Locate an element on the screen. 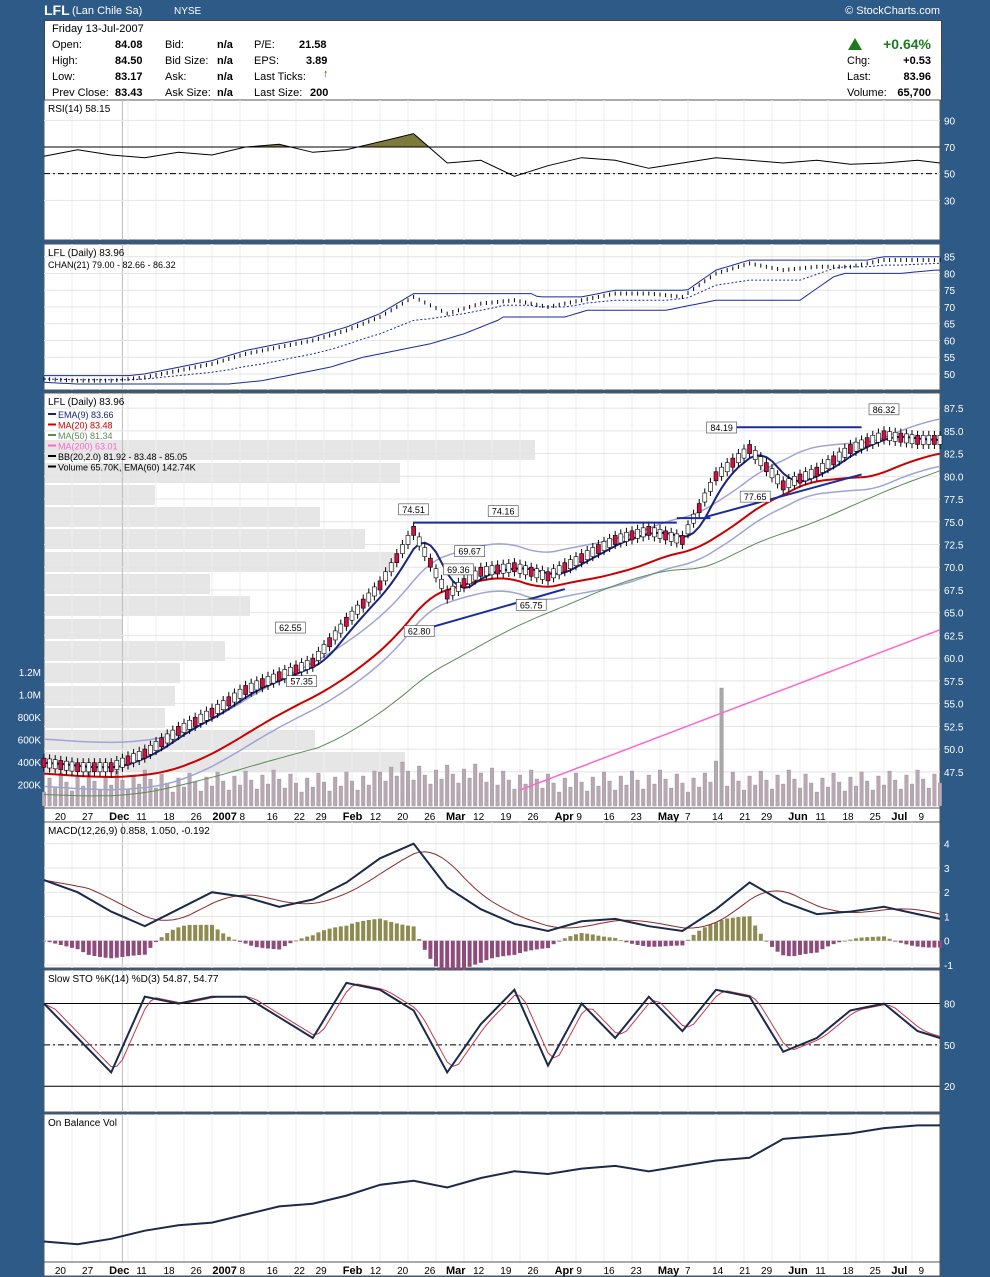 The height and width of the screenshot is (1277, 990). date-tick-label: Apr is located at coordinates (565, 817).